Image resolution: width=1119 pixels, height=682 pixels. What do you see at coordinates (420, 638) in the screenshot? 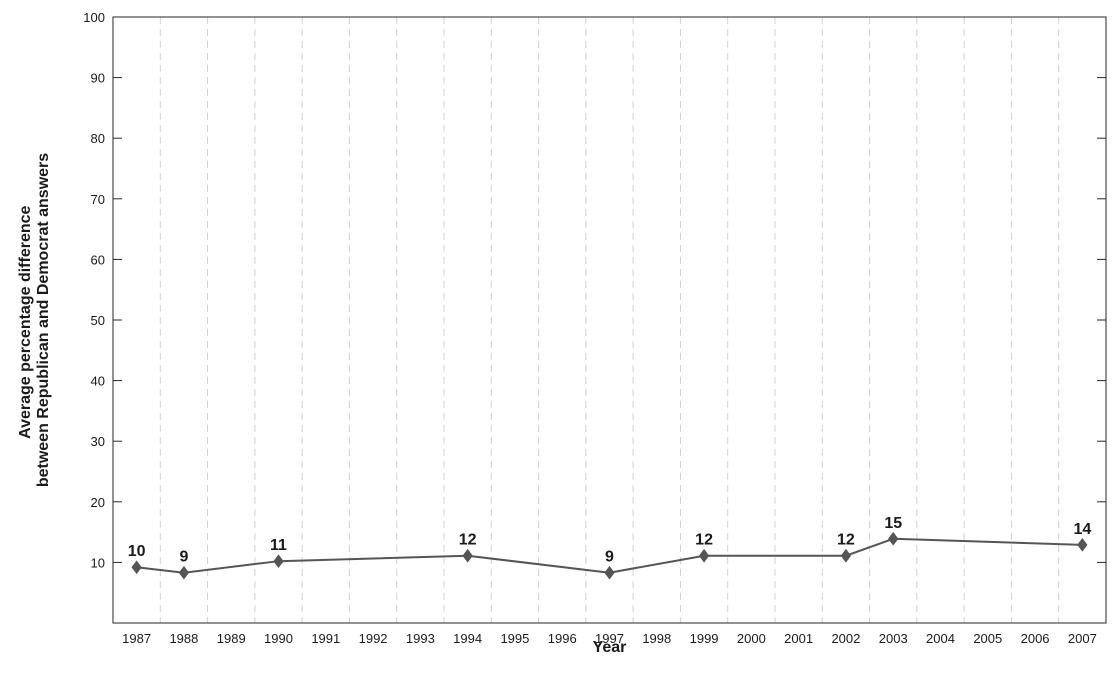
I see `x-tick-label: 1993` at bounding box center [420, 638].